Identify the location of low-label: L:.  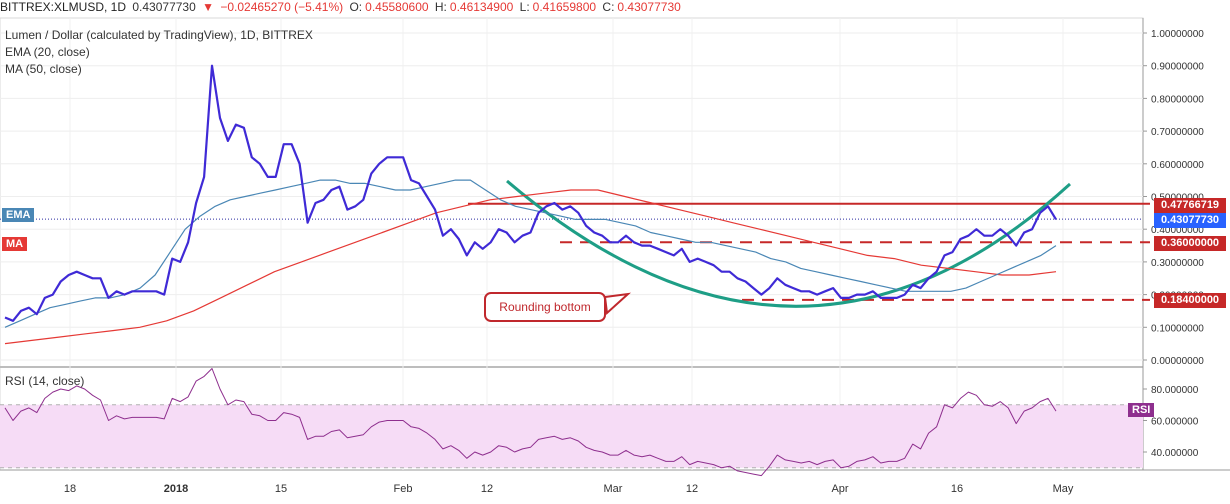
(524, 7).